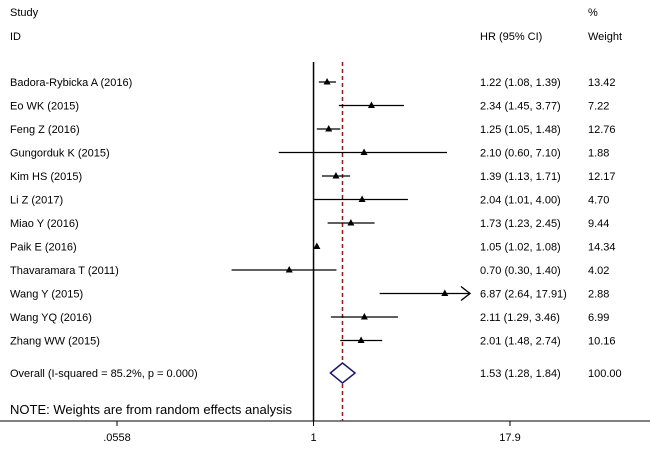  Describe the element at coordinates (602, 83) in the screenshot. I see `weight-text: 13.42` at that location.